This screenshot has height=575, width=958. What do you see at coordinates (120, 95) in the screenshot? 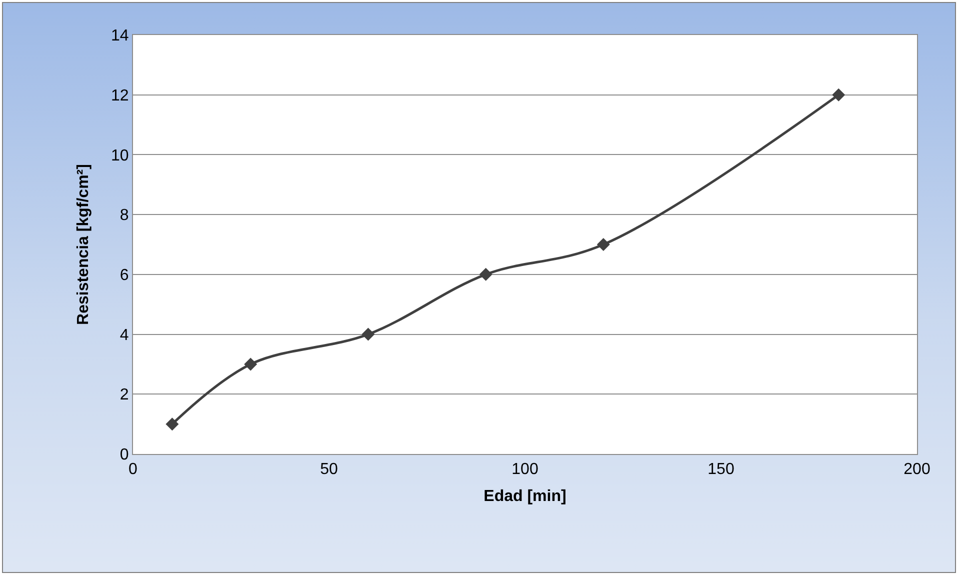
I see `y-tick-label: 12` at bounding box center [120, 95].